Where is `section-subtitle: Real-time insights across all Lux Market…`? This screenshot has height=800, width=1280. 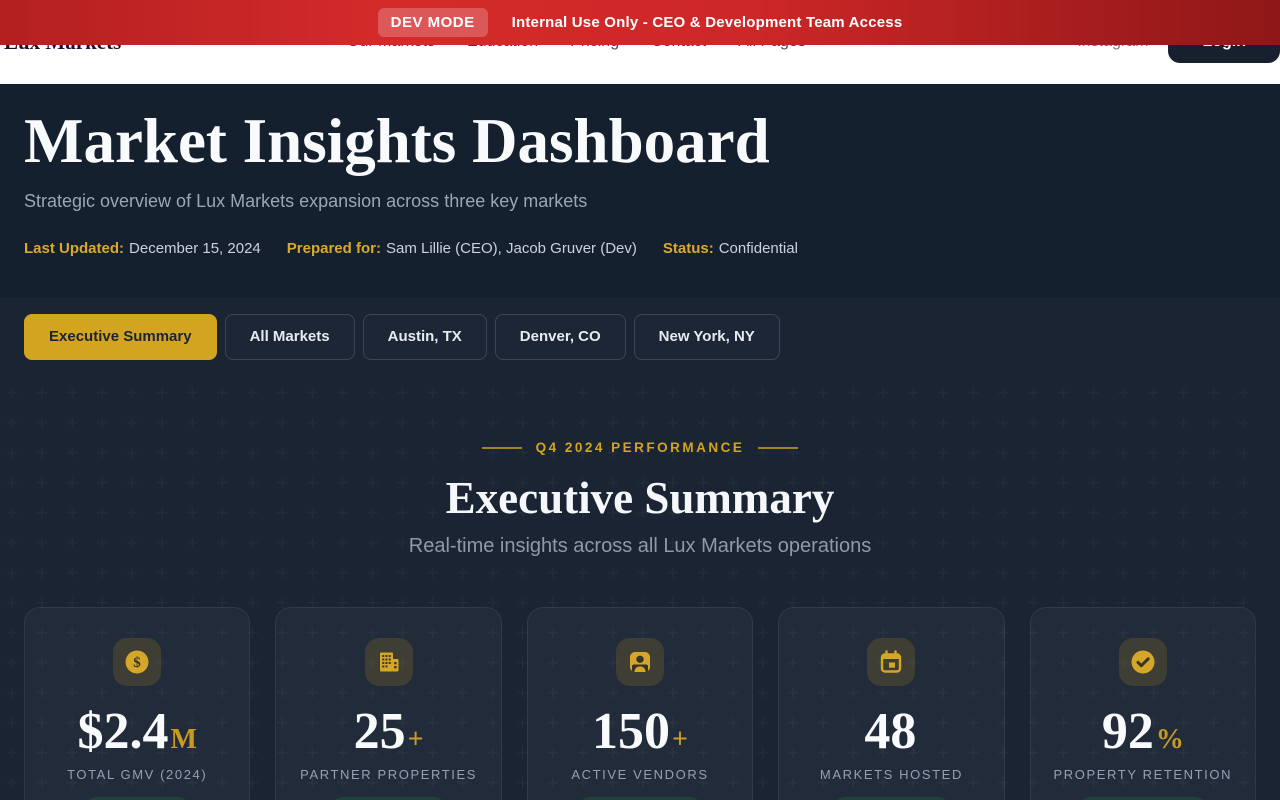
section-subtitle: Real-time insights across all Lux Market… is located at coordinates (640, 545).